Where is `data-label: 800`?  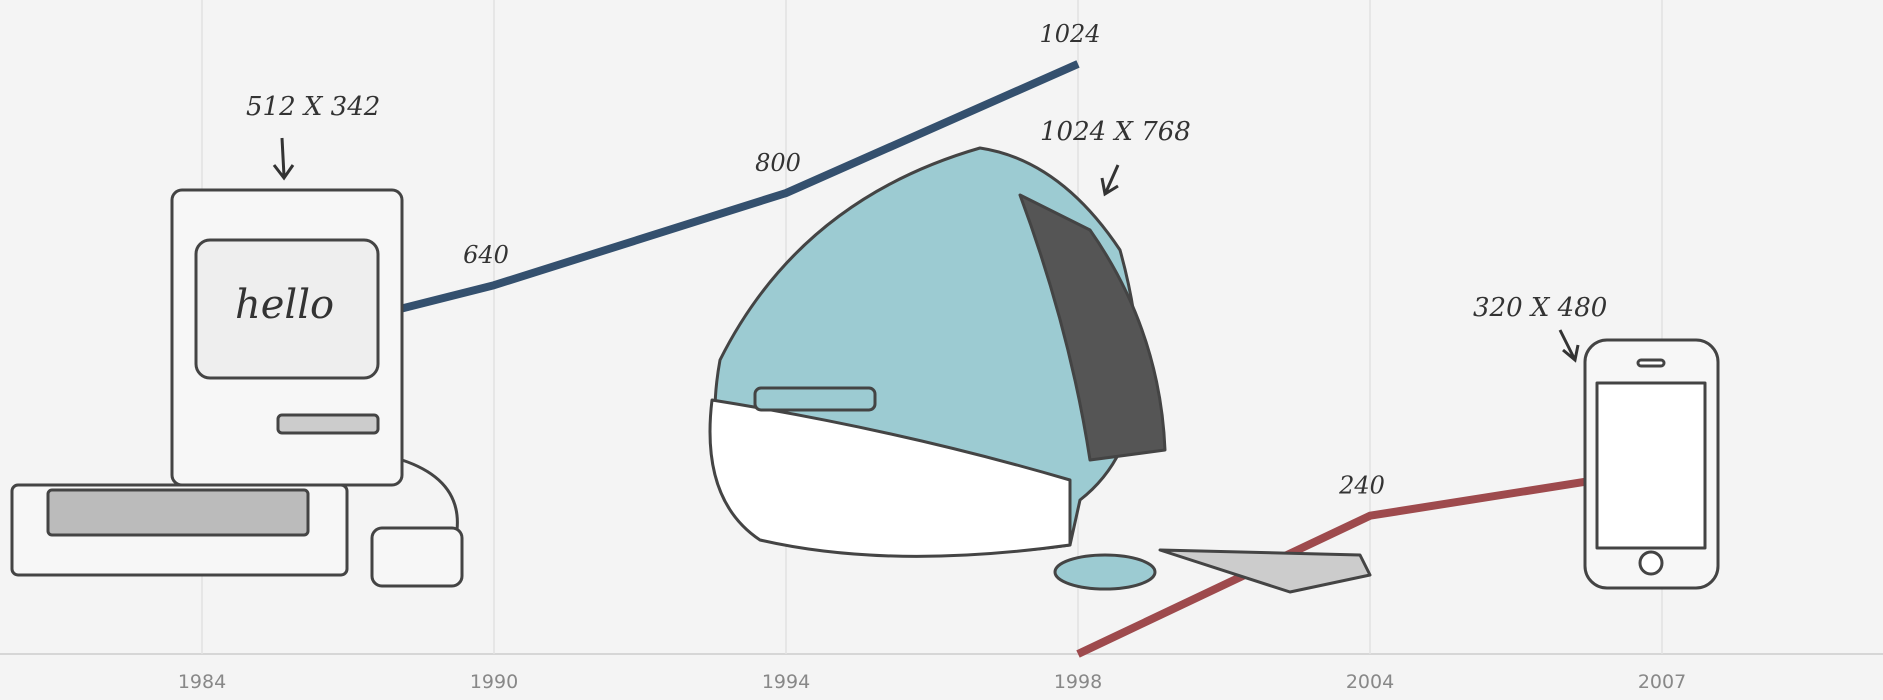 data-label: 800 is located at coordinates (778, 163).